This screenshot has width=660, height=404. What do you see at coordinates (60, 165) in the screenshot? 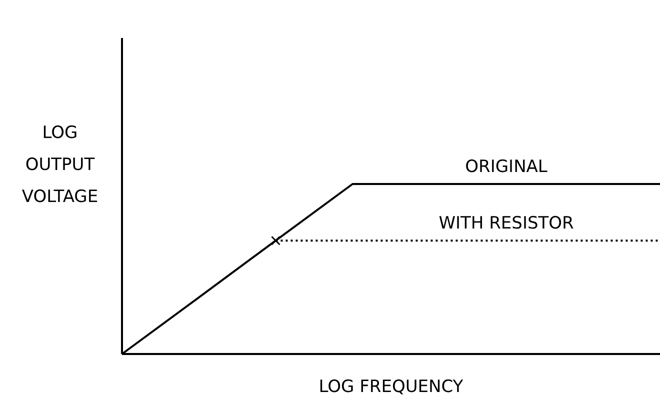
I see `y-axis-title: LOG OUTPUT VOLTAGE` at bounding box center [60, 165].